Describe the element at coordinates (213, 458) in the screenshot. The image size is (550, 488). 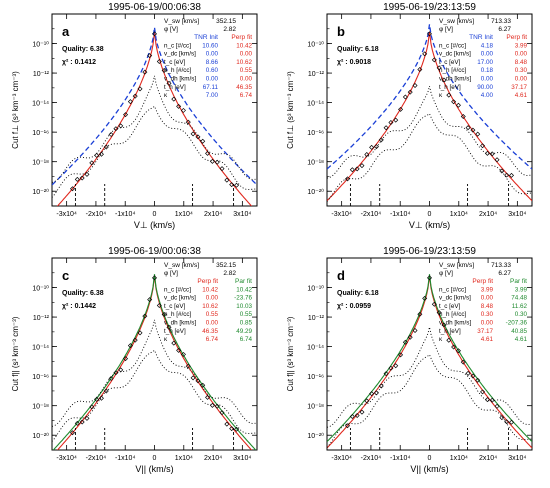
I see `x-tick-label: 2x10⁴` at that location.